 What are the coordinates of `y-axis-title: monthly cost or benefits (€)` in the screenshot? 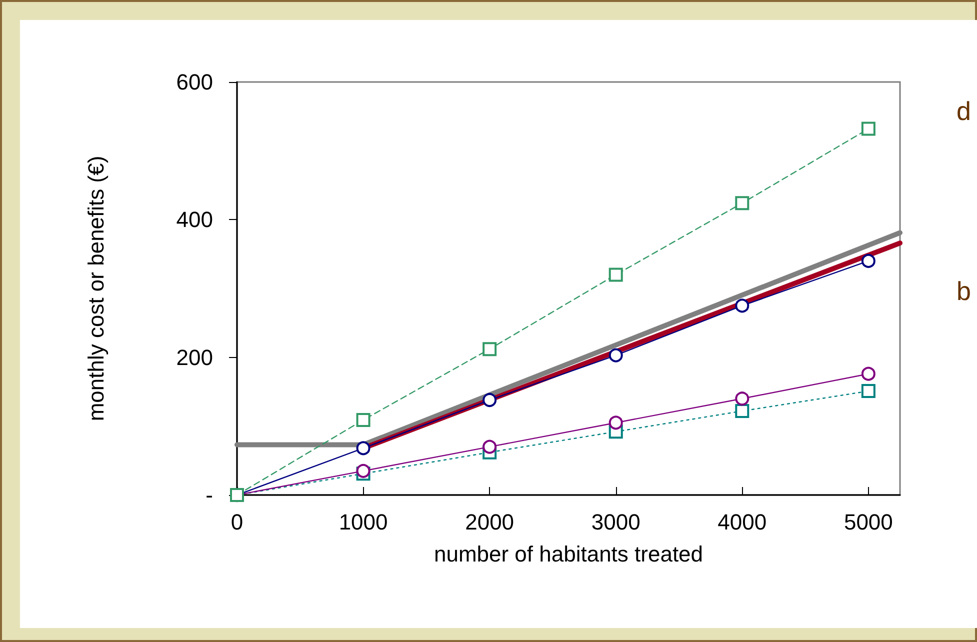 It's located at (96, 289).